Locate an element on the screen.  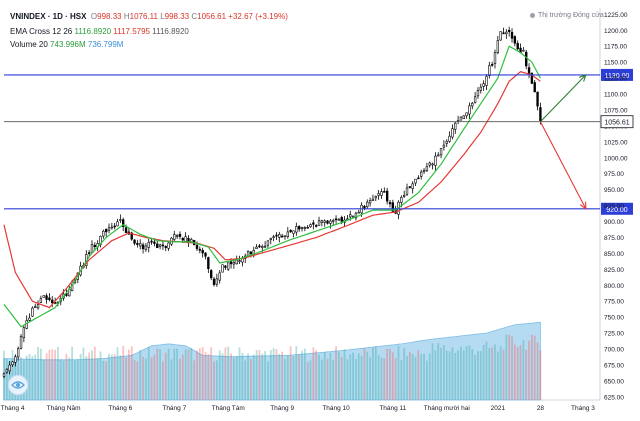
ema-value-3: 1116.8920 is located at coordinates (170, 31).